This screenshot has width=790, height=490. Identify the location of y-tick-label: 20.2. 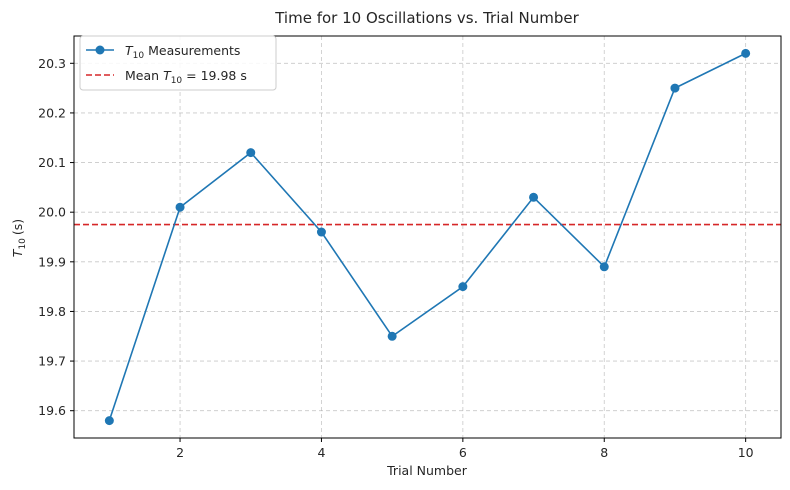
(52, 112).